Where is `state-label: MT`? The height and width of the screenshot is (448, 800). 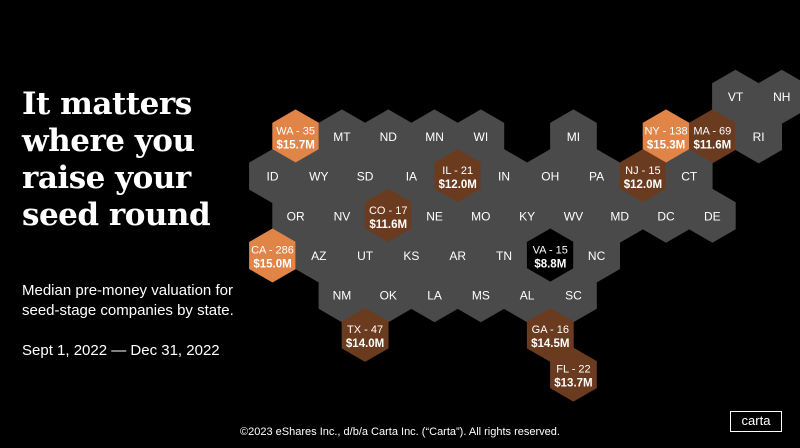 state-label: MT is located at coordinates (342, 137).